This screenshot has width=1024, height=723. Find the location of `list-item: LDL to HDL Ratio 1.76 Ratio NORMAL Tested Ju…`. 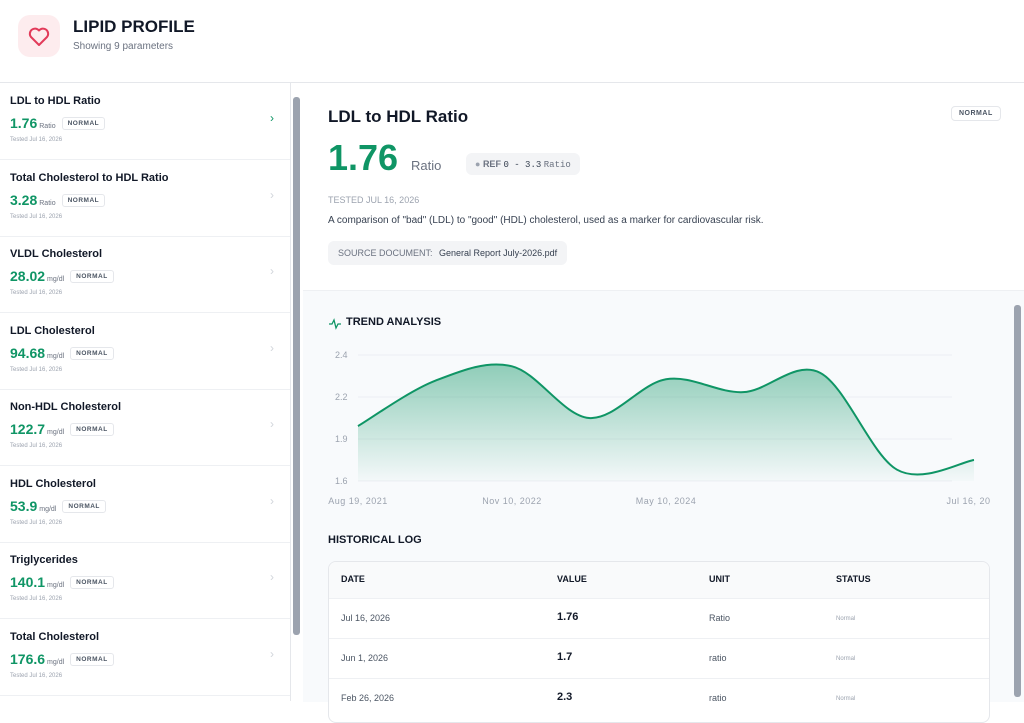

list-item: LDL to HDL Ratio 1.76 Ratio NORMAL Tested Ju… is located at coordinates (145, 121).